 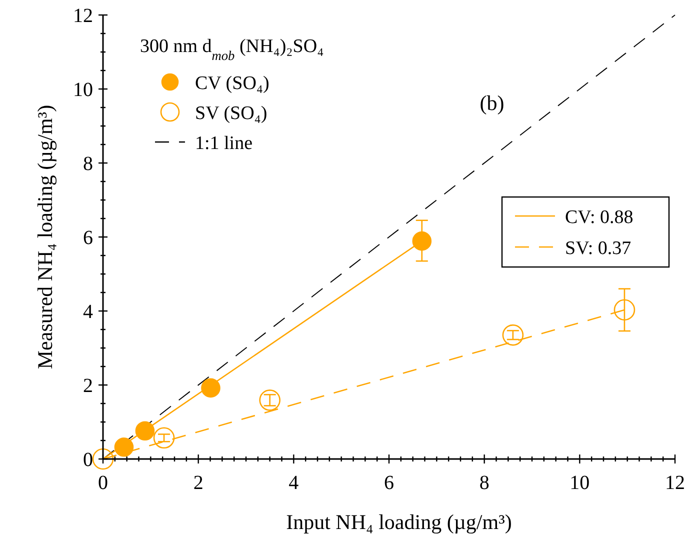 I want to click on y-axis-title: Measured NH₄ loading (µg/m³), so click(x=45, y=237).